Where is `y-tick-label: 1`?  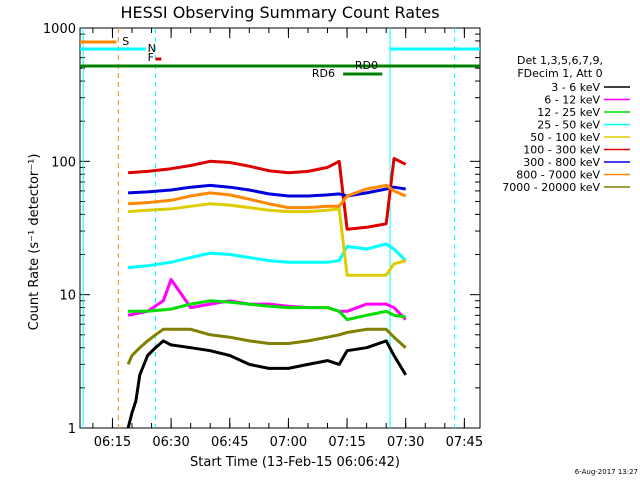 y-tick-label: 1 is located at coordinates (72, 429).